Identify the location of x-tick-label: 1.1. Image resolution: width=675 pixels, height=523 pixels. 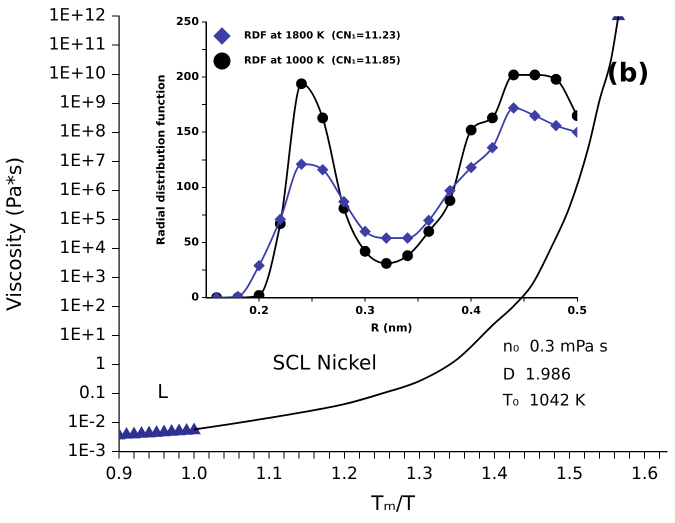
(269, 474).